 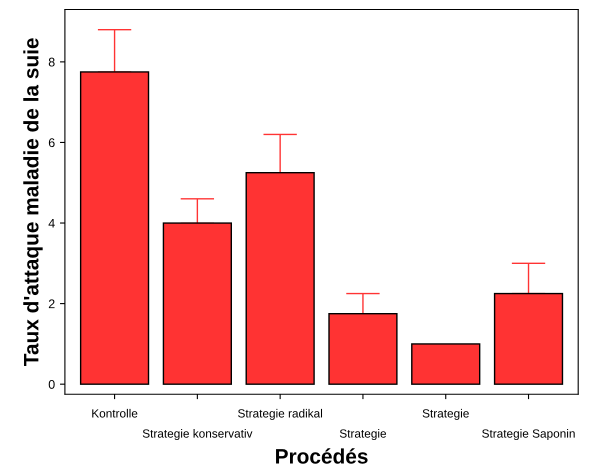 What do you see at coordinates (280, 414) in the screenshot?
I see `x-tick-label: Strategie radikal` at bounding box center [280, 414].